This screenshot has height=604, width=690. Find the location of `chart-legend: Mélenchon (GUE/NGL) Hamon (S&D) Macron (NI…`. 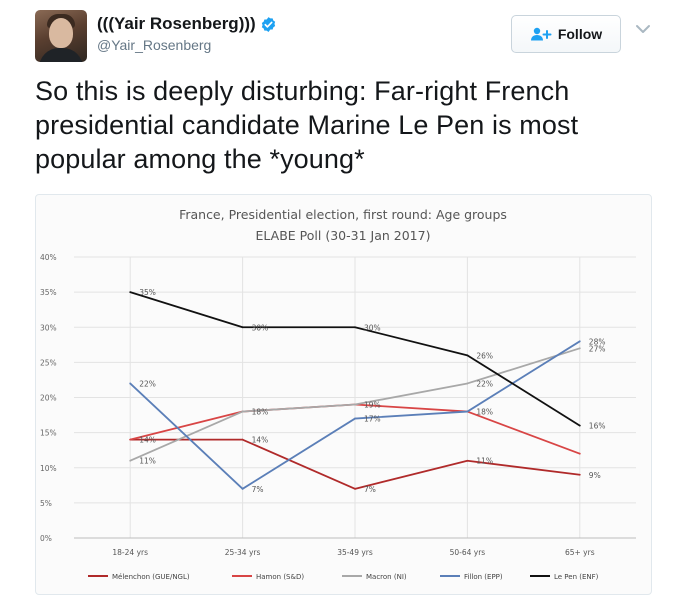

chart-legend: Mélenchon (GUE/NGL) Hamon (S&D) Macron (NI… is located at coordinates (343, 577).